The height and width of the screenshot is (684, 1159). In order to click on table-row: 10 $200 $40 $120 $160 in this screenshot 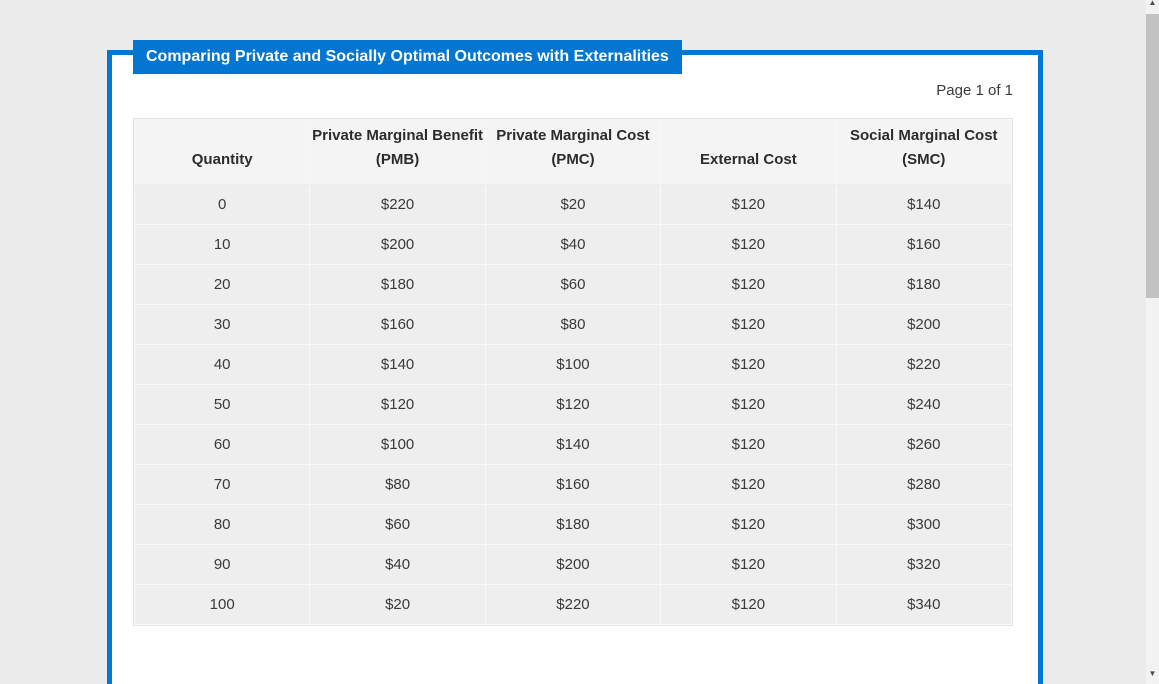, I will do `click(573, 244)`.